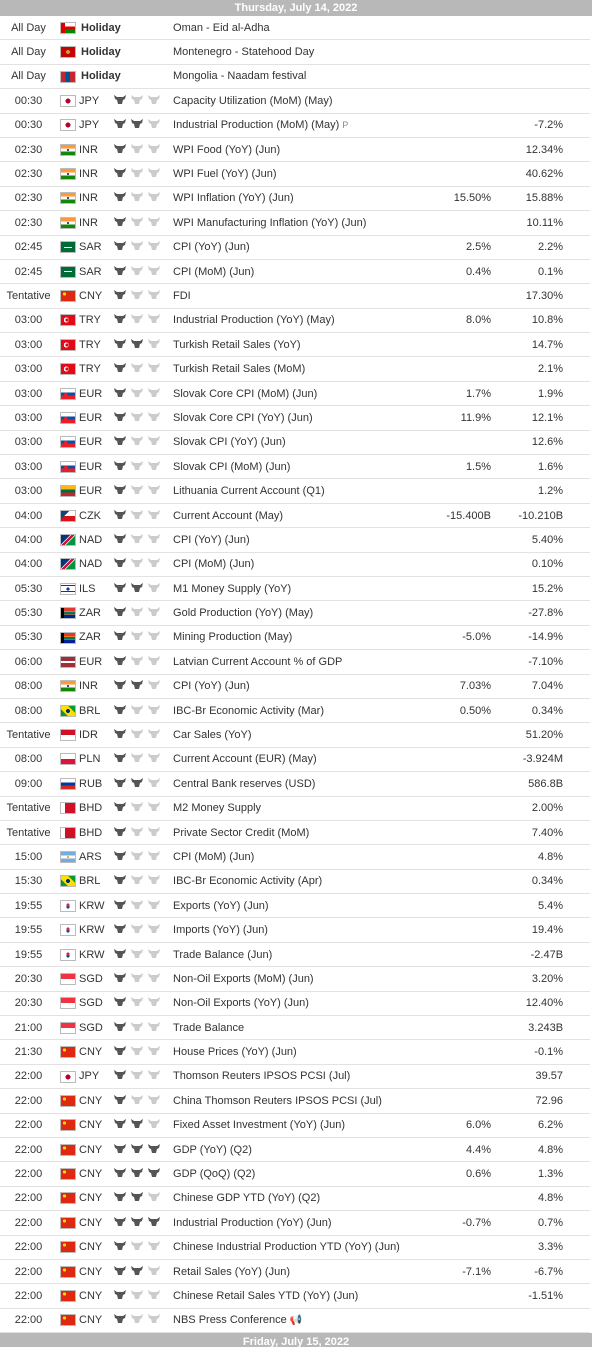  Describe the element at coordinates (237, 344) in the screenshot. I see `event-name: Turkish Retail Sales (YoY)` at that location.